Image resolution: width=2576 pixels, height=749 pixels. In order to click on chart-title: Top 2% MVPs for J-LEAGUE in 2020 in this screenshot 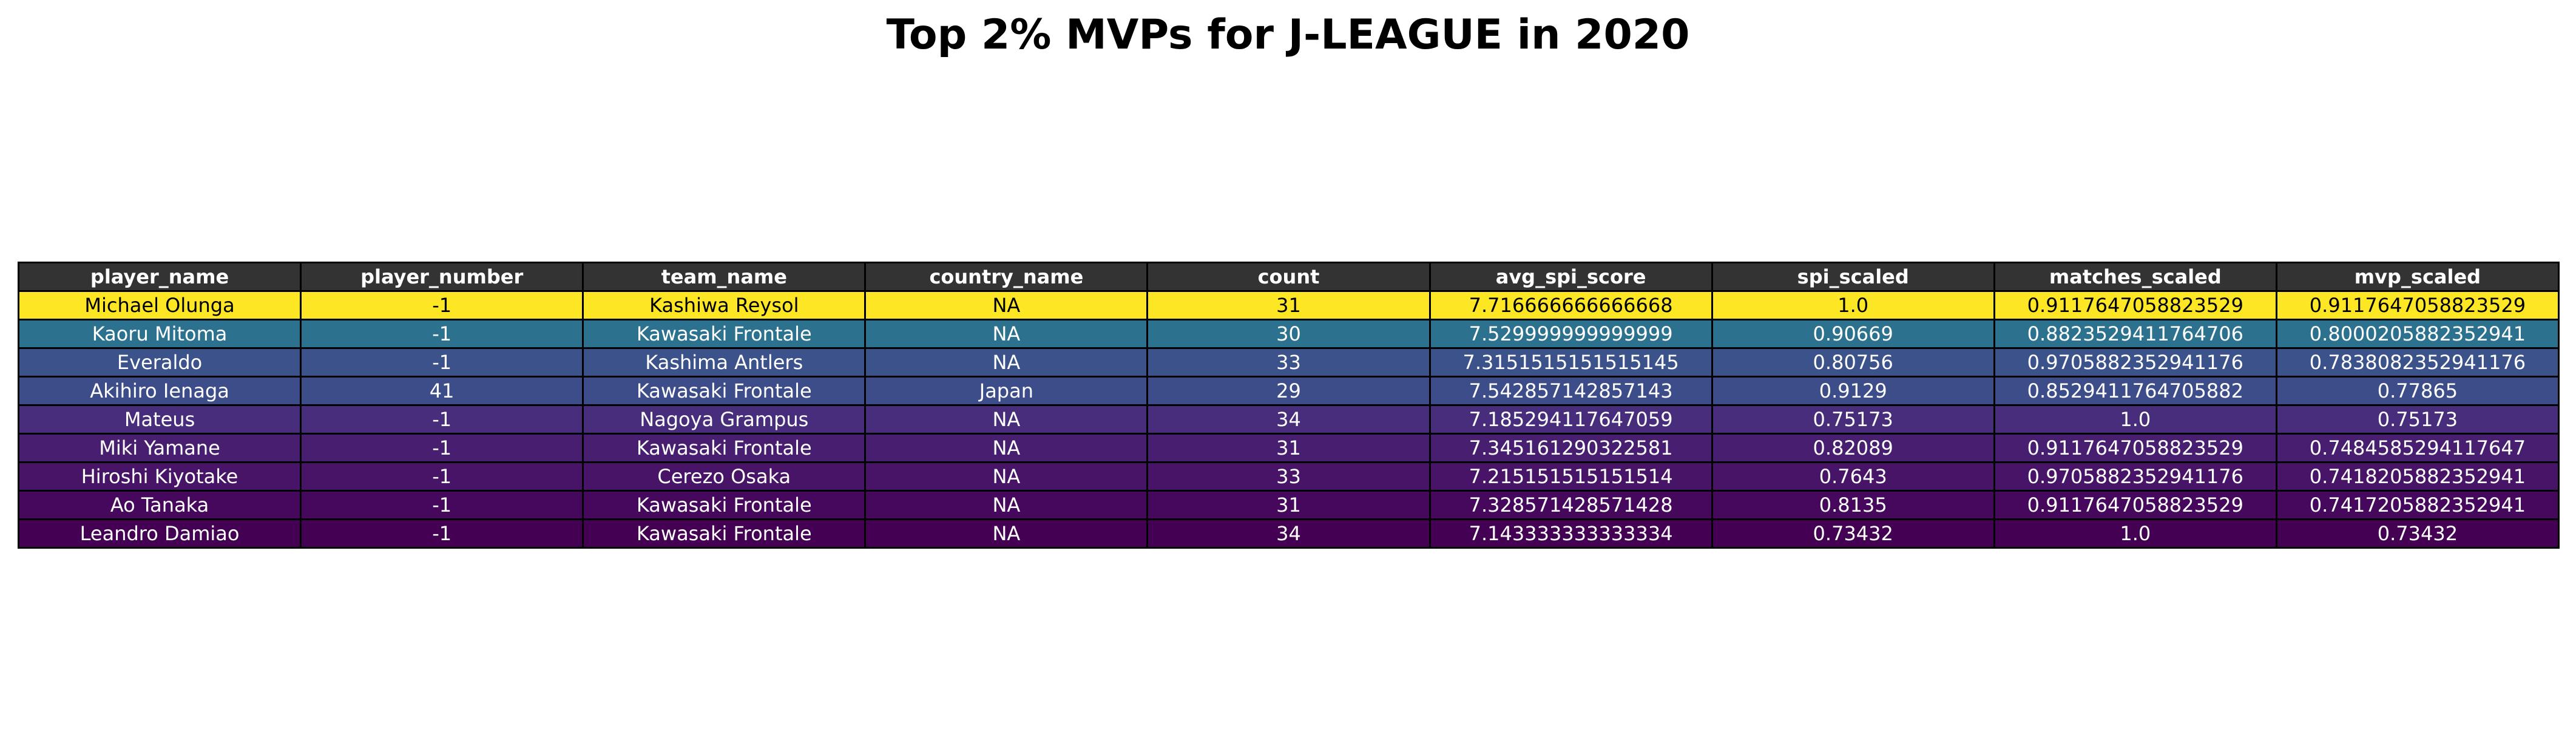, I will do `click(1288, 35)`.